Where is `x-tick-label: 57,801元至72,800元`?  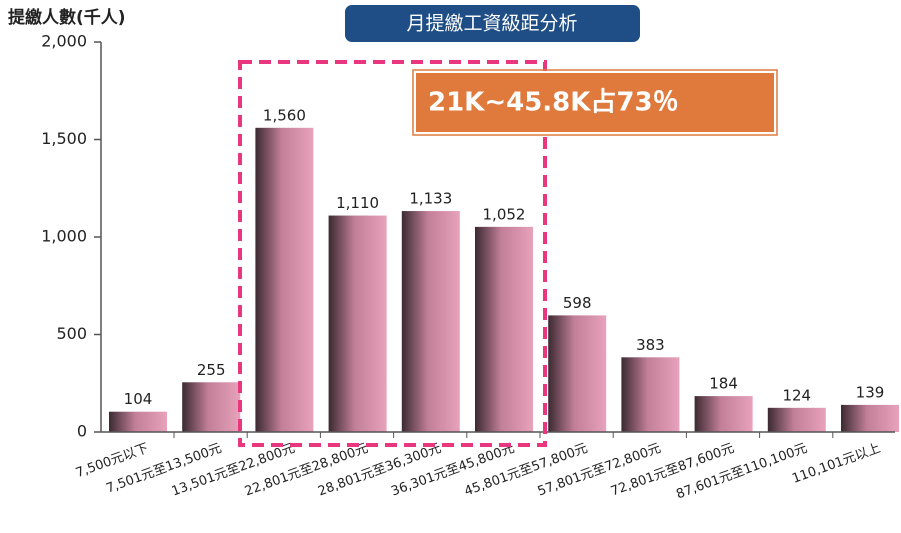 x-tick-label: 57,801元至72,800元 is located at coordinates (599, 470).